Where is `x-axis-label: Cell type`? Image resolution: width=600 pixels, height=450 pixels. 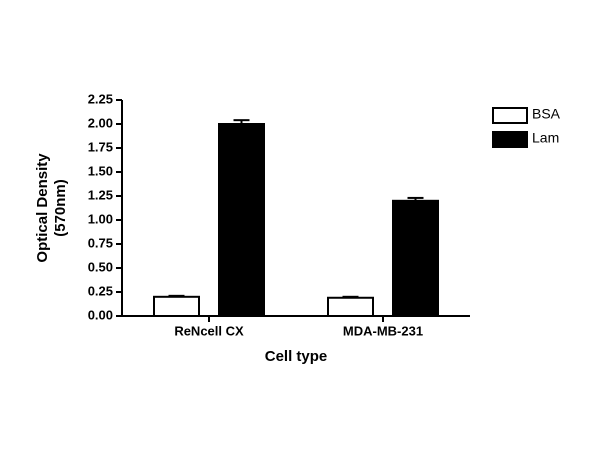
x-axis-label: Cell type is located at coordinates (296, 356).